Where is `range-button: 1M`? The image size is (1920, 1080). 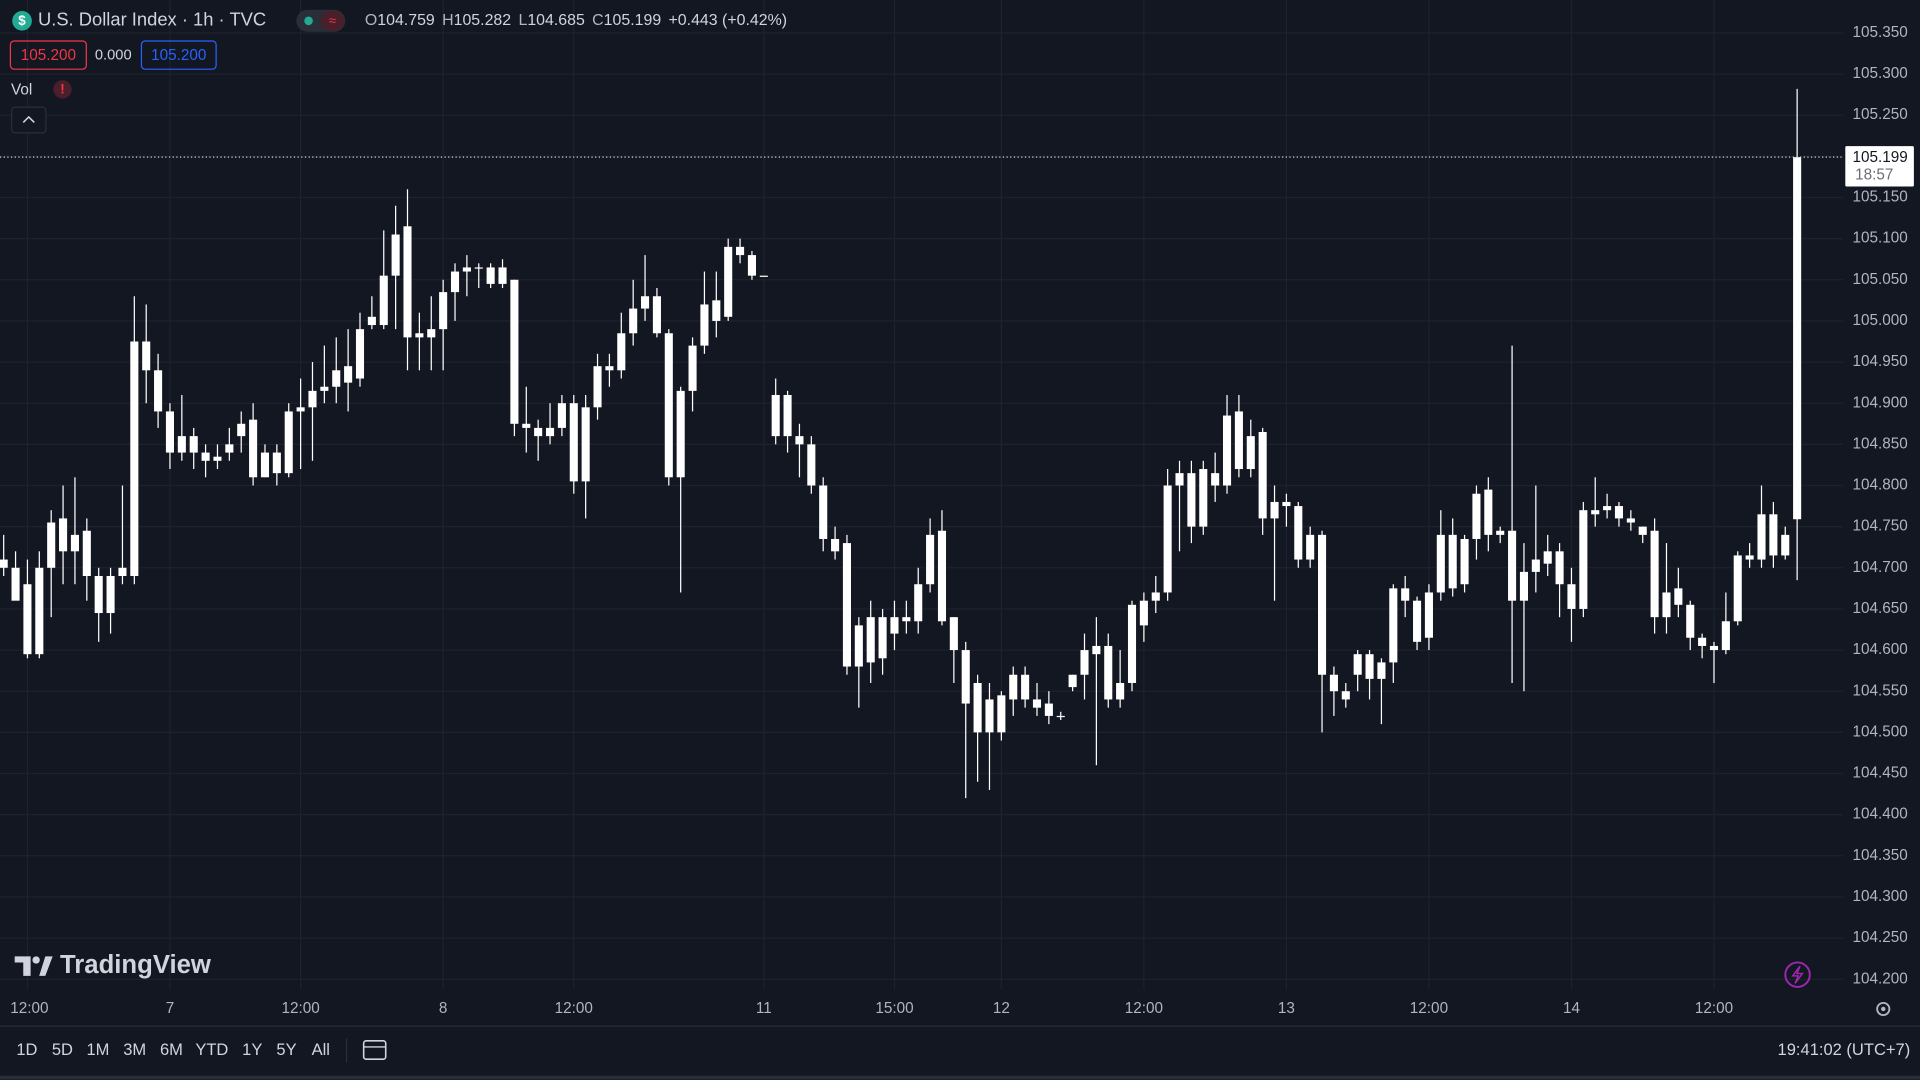 range-button: 1M is located at coordinates (97, 1049).